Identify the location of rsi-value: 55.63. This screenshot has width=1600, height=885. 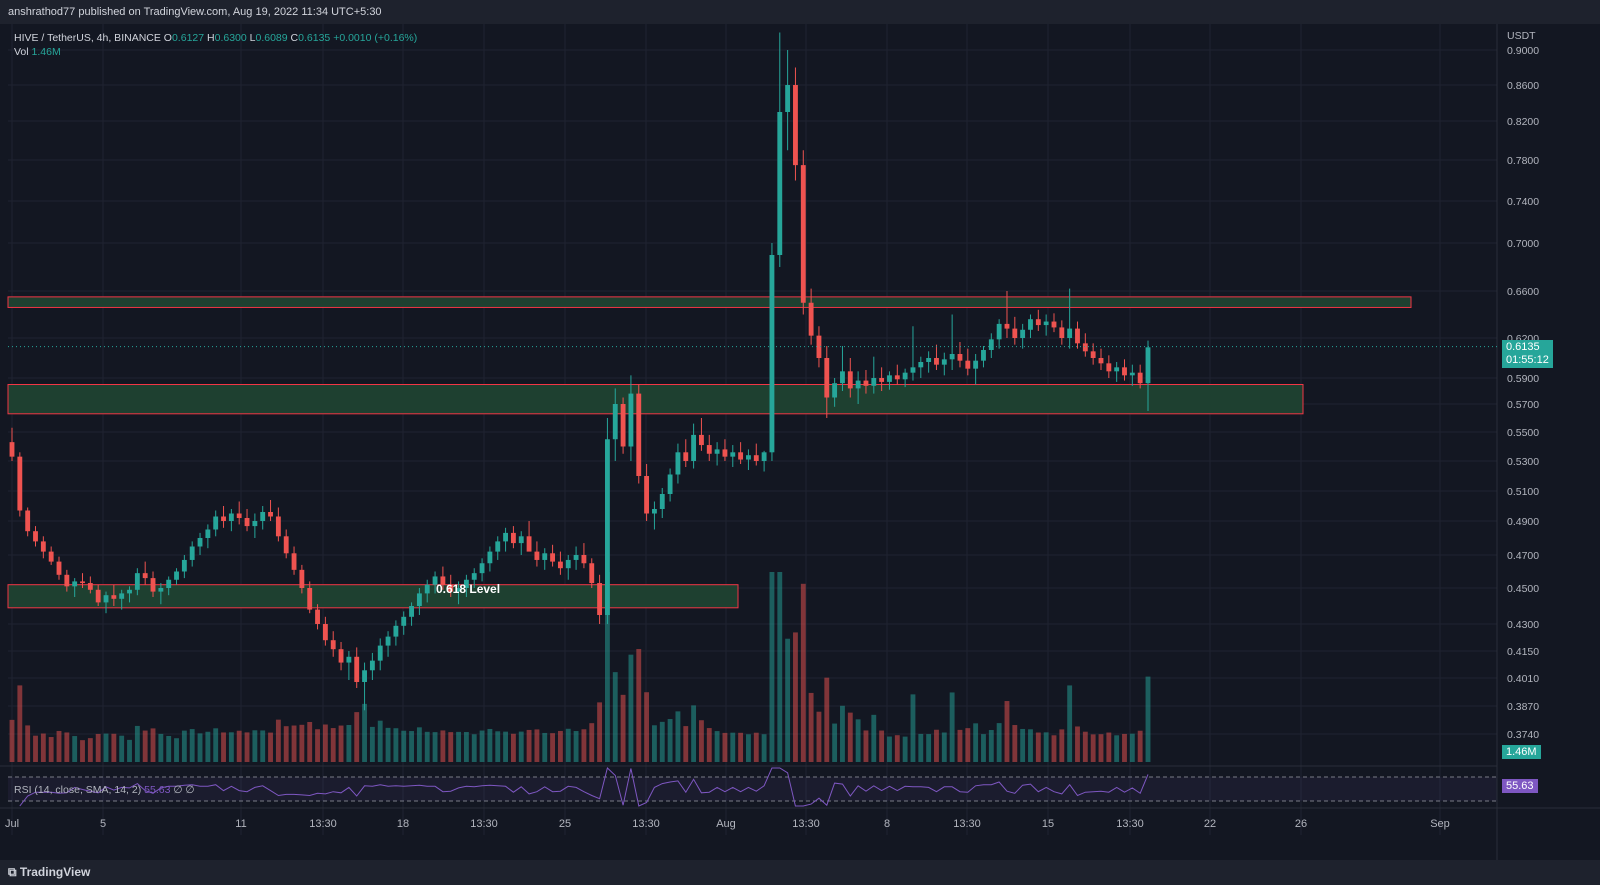
(157, 790).